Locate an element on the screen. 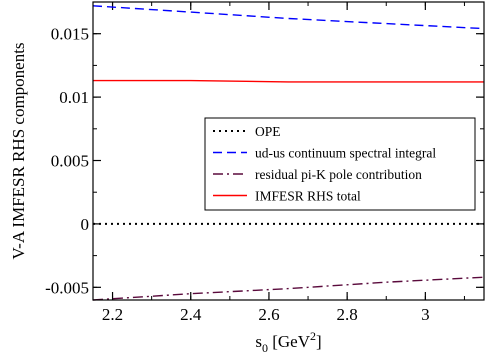  y-tick-label: -0.005 is located at coordinates (67, 287).